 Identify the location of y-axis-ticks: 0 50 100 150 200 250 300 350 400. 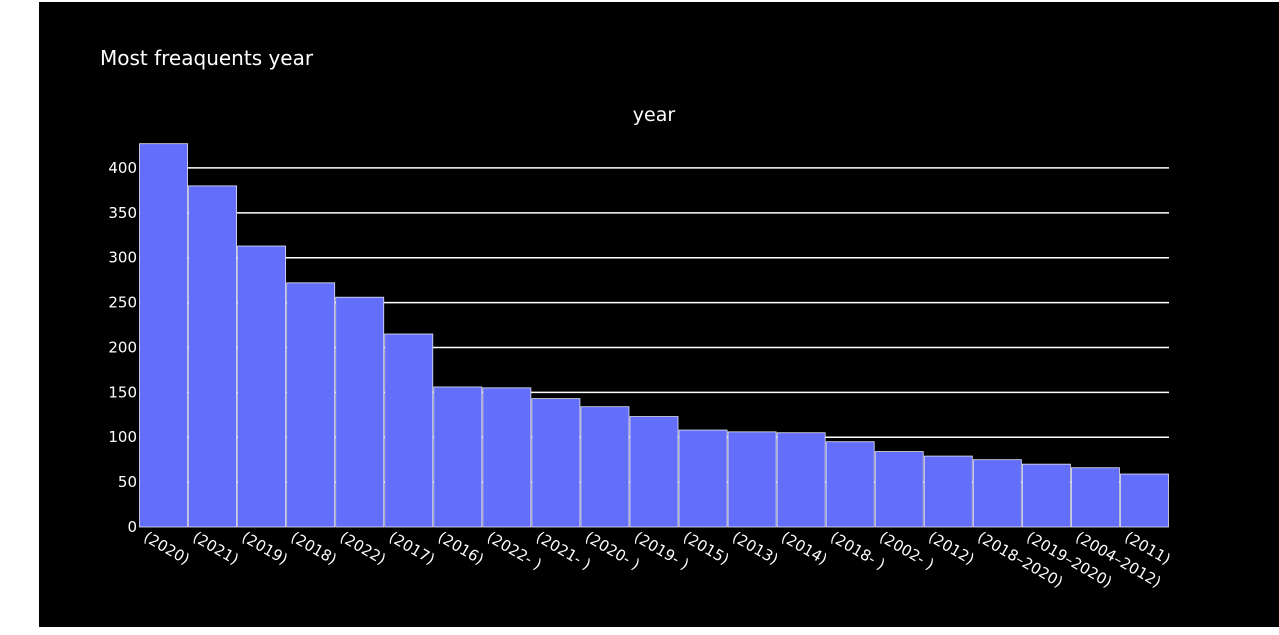
(122, 347).